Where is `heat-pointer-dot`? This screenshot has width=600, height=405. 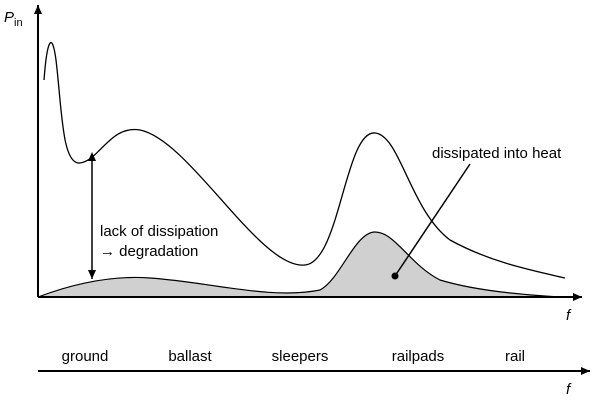 heat-pointer-dot is located at coordinates (395, 276).